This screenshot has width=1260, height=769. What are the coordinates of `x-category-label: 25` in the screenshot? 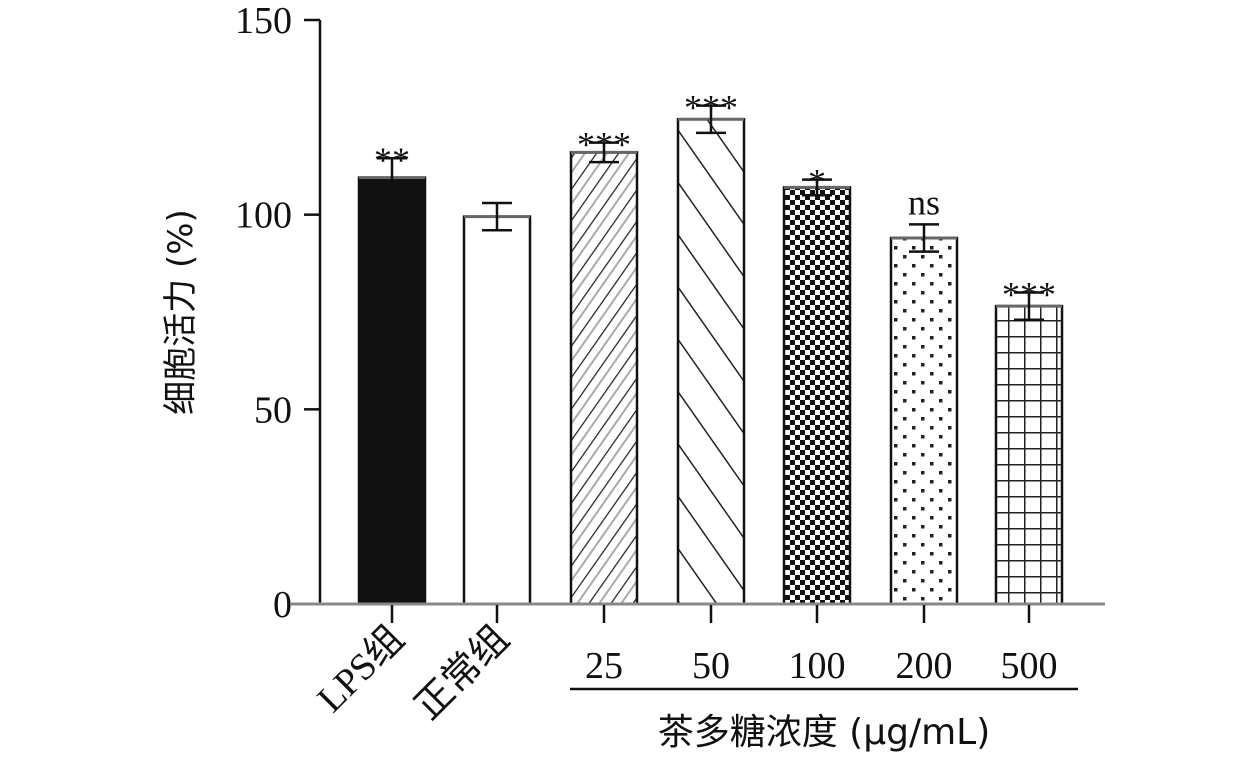 It's located at (604, 666).